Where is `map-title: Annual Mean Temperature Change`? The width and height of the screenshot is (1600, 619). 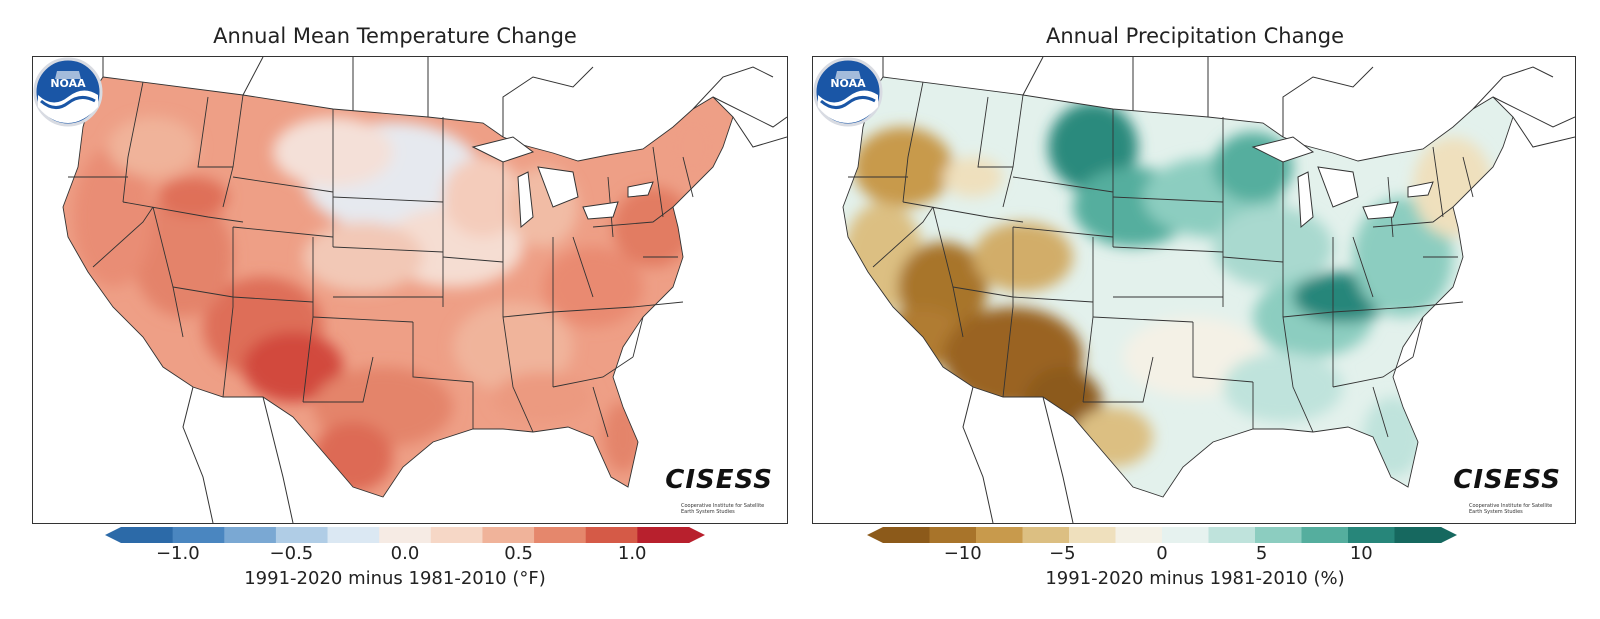 map-title: Annual Mean Temperature Change is located at coordinates (395, 36).